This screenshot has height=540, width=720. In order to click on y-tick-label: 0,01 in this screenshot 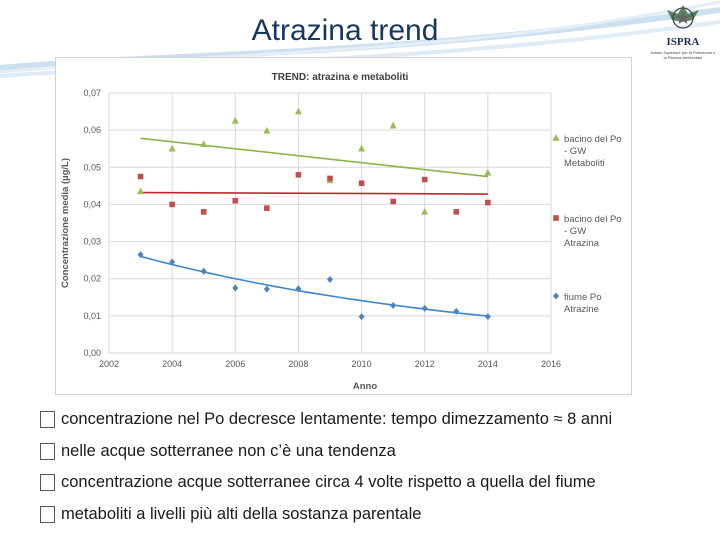, I will do `click(92, 316)`.